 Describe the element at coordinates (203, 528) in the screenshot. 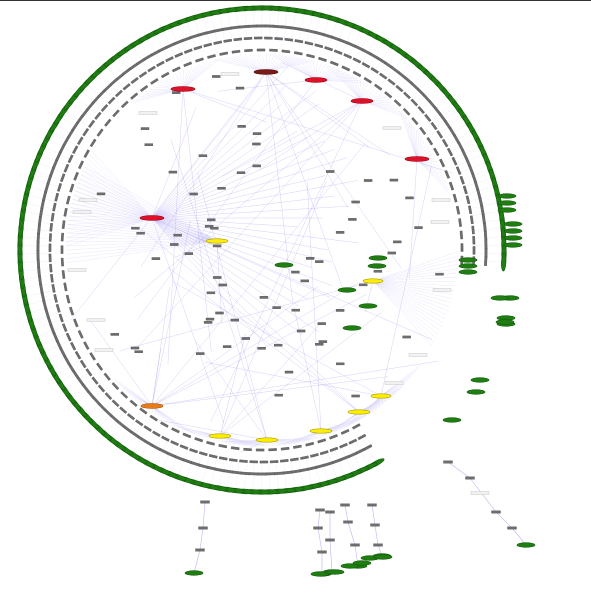

I see `branch-node` at that location.